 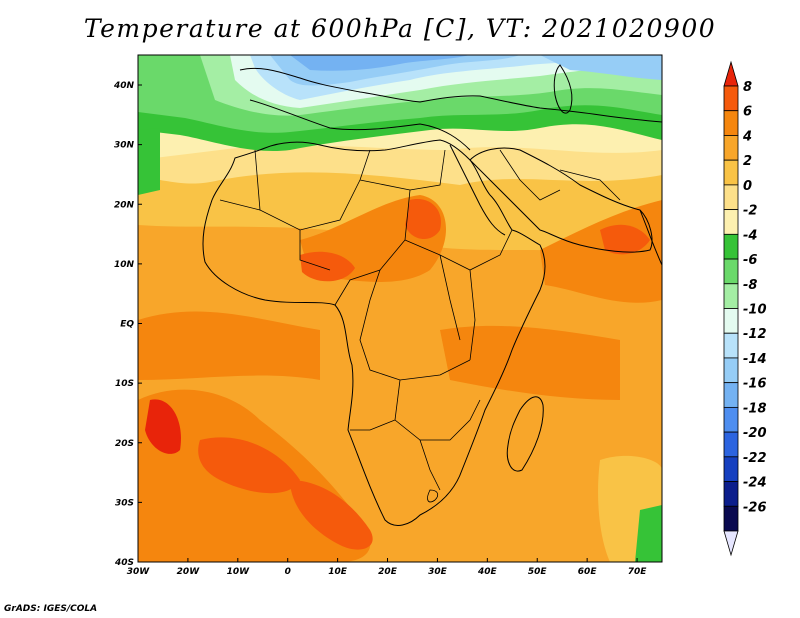 I want to click on field-warm-arabiansea, so click(x=601, y=251).